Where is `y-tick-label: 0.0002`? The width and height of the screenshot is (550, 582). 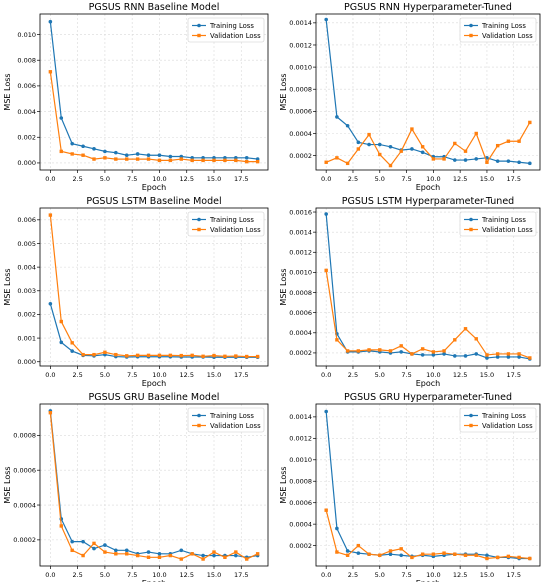
y-tick-label: 0.0002 is located at coordinates (300, 156).